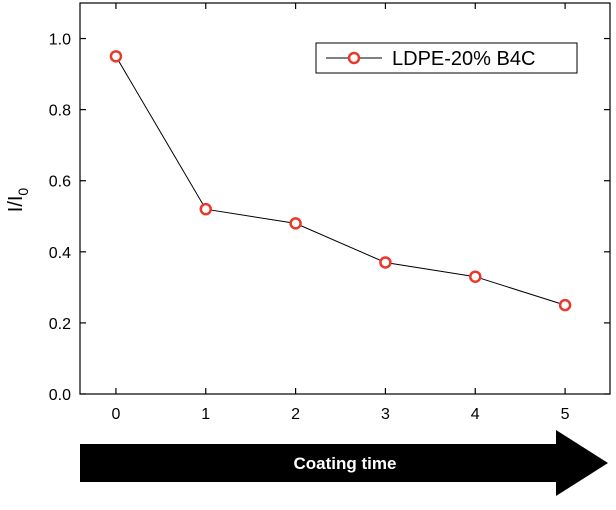  I want to click on y-axis-label: I/I0, so click(18, 200).